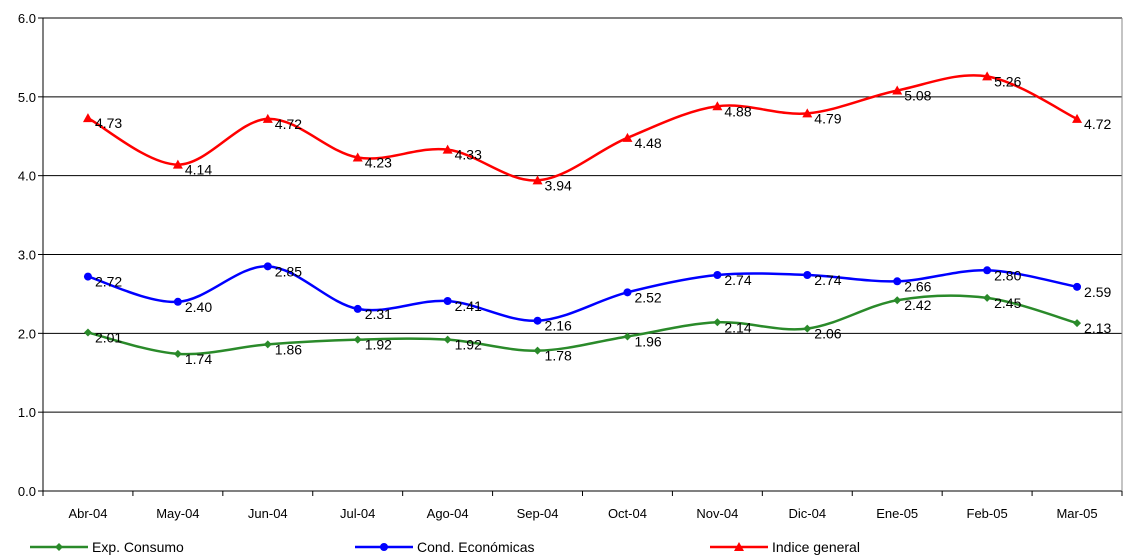 This screenshot has width=1139, height=558. I want to click on data-label: 2.52, so click(647, 297).